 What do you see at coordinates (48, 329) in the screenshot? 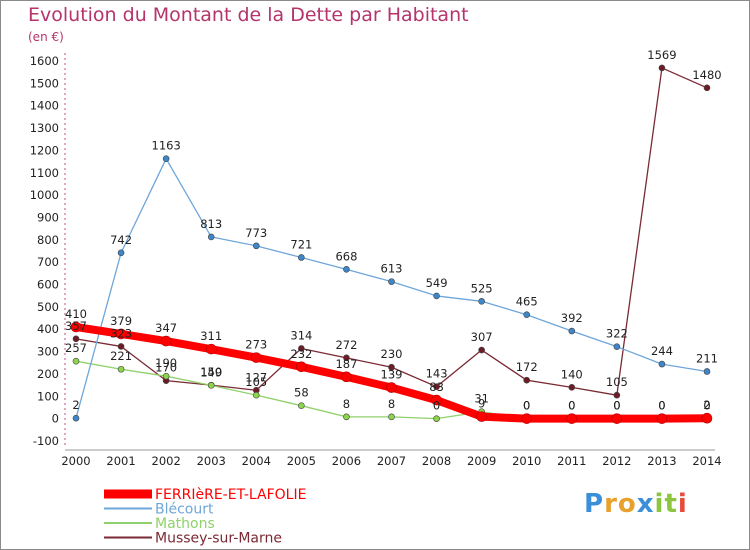
I see `y-tick-label: 400` at bounding box center [48, 329].